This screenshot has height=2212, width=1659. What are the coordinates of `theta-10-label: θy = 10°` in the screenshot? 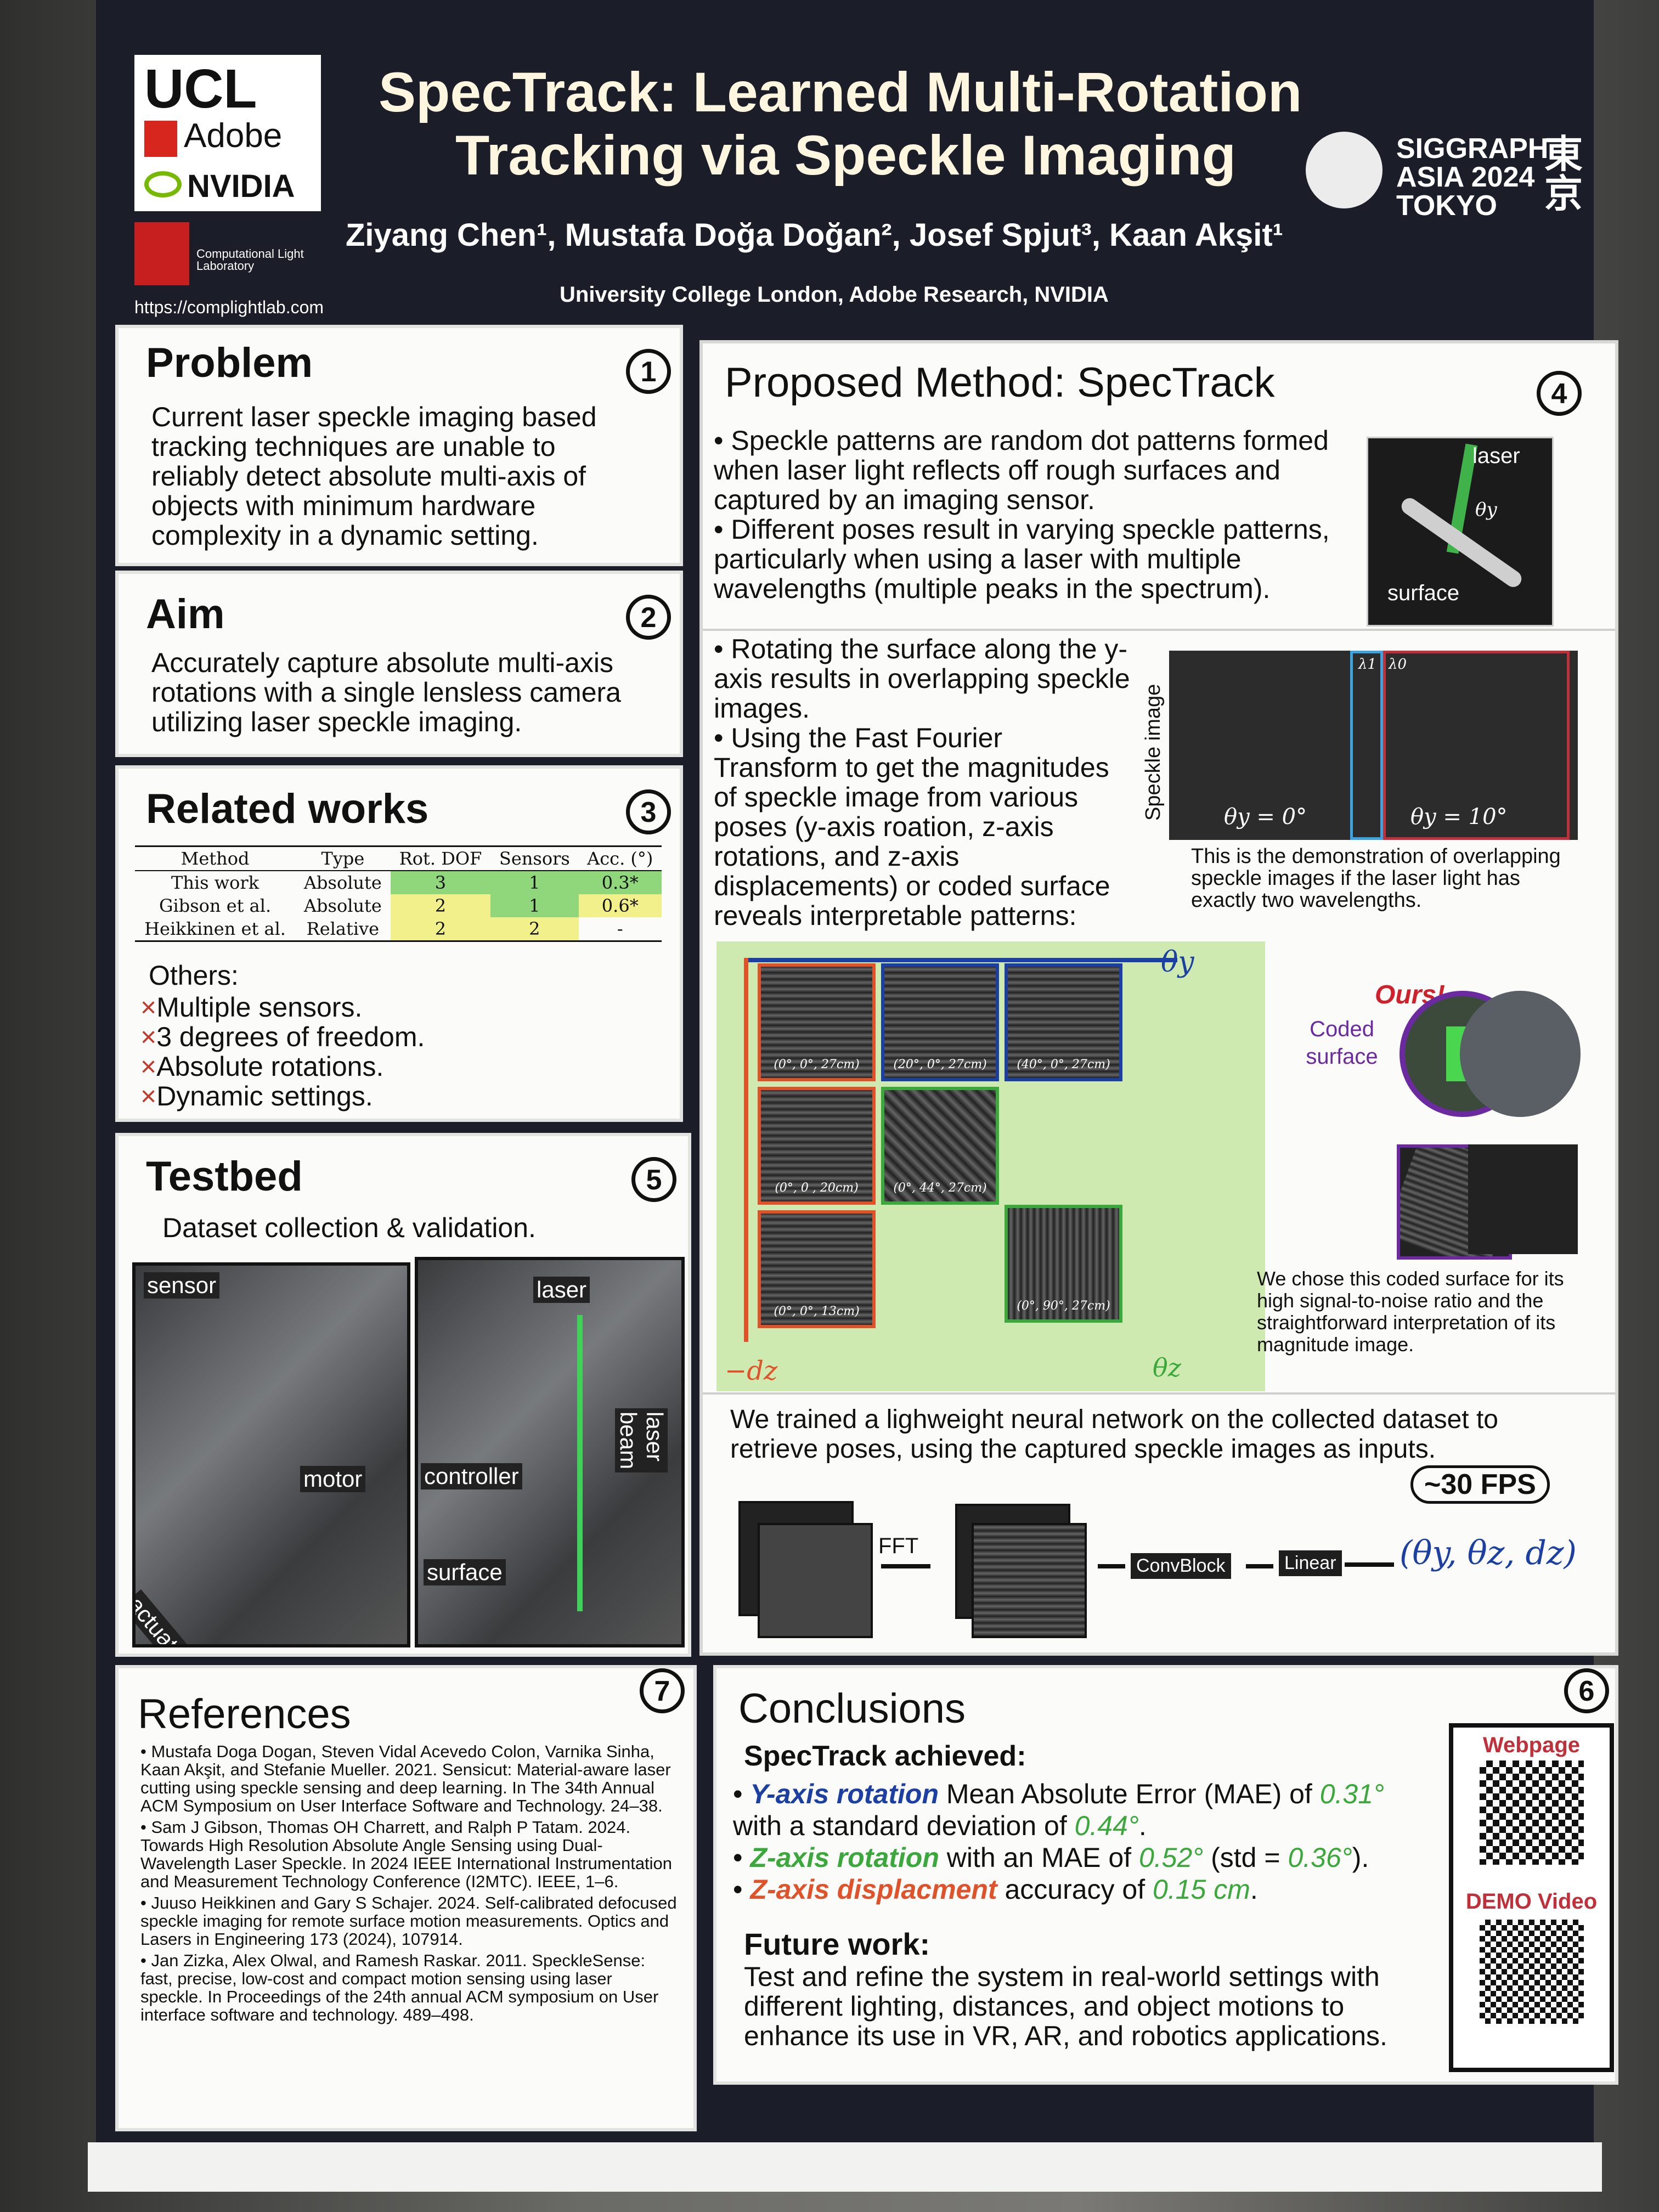 It's located at (1459, 817).